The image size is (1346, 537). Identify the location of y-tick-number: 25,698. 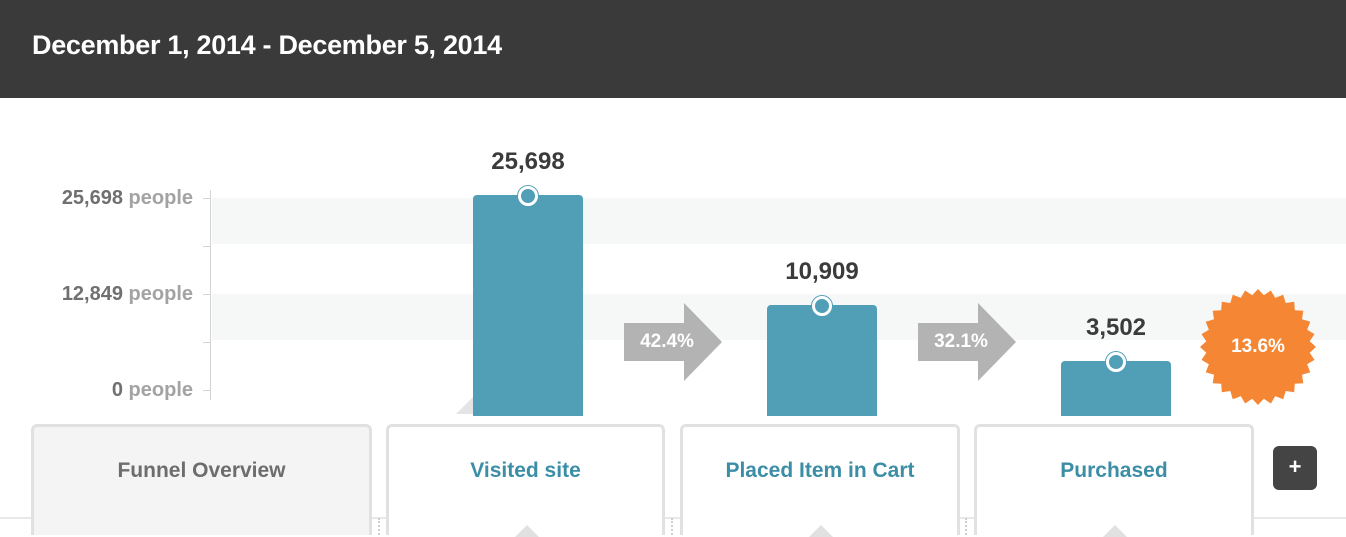
(92, 198).